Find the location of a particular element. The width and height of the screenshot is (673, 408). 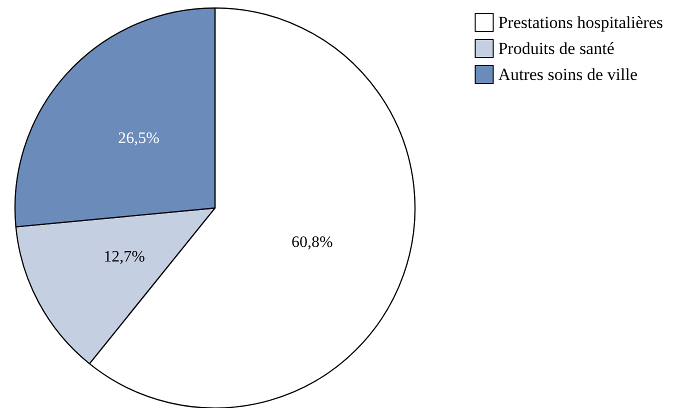

legend-label: Autres soins de ville is located at coordinates (568, 74).